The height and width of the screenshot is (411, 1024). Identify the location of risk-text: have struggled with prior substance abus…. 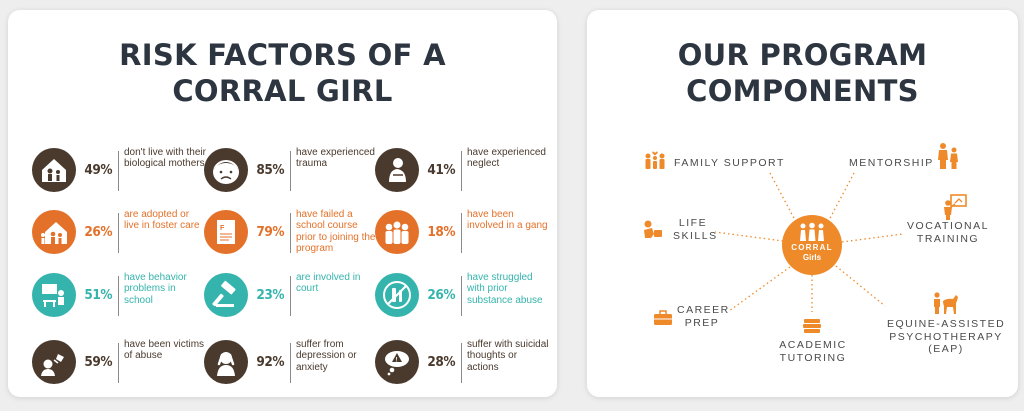
(505, 289).